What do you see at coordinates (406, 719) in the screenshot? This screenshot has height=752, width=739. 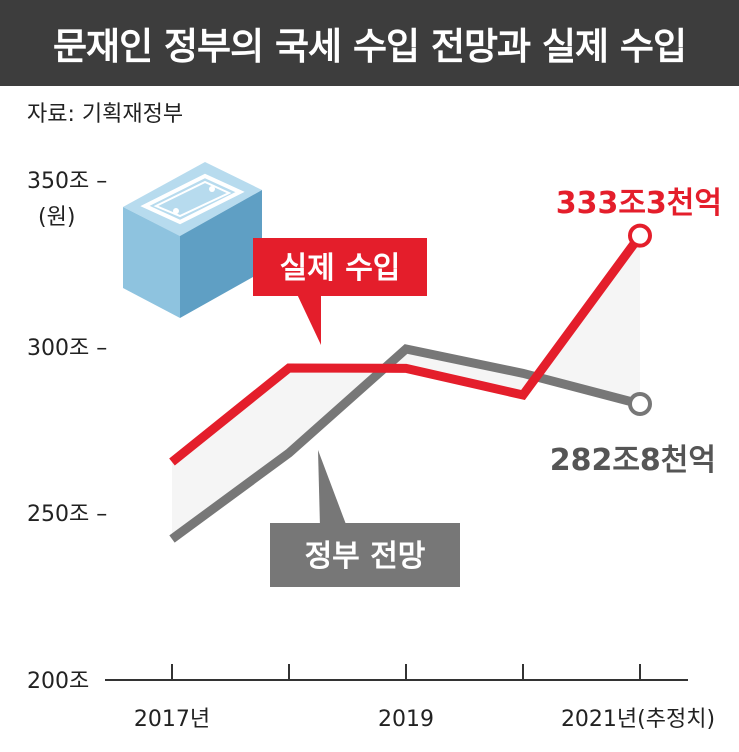 I see `x-tick-label: 2019` at bounding box center [406, 719].